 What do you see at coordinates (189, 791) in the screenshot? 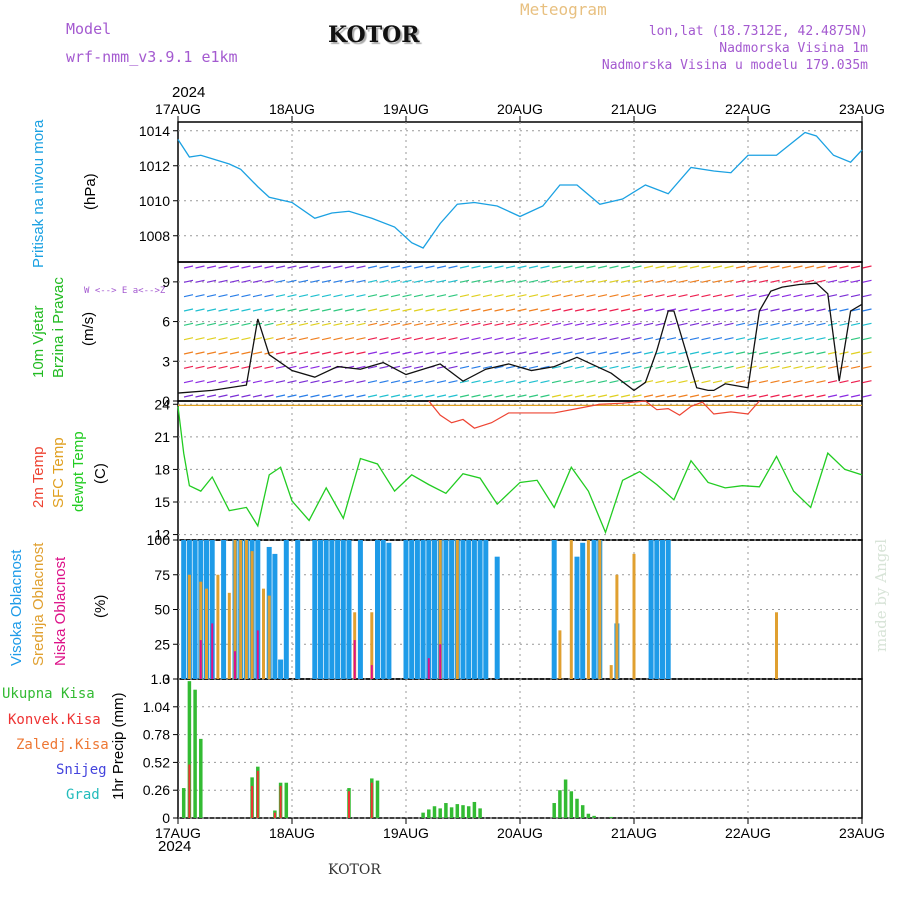
I see `conv-rain-bar` at bounding box center [189, 791].